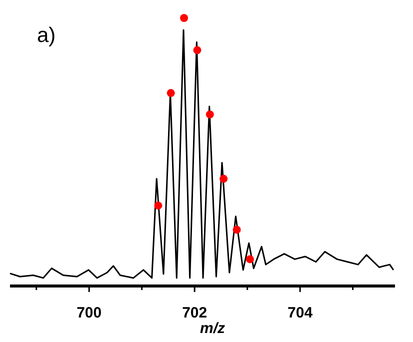  Describe the element at coordinates (46, 35) in the screenshot. I see `annotation: a)` at that location.